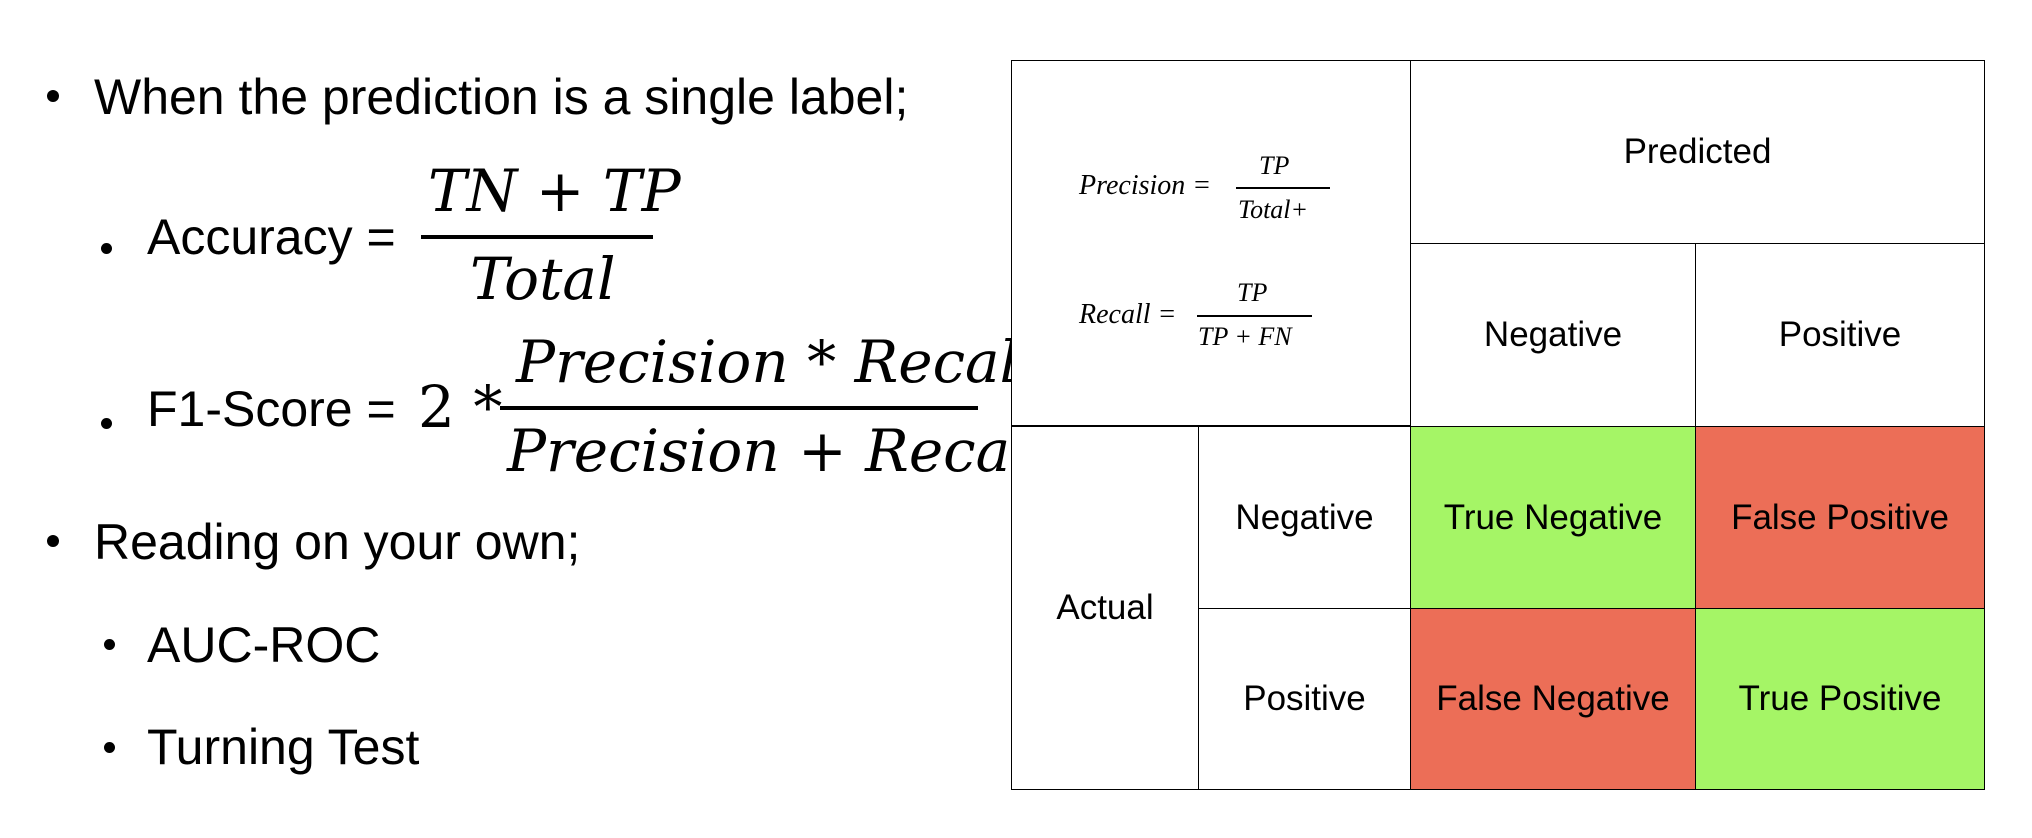 This screenshot has width=2032, height=838. What do you see at coordinates (1553, 699) in the screenshot?
I see `false-negative-cell: False Negative` at bounding box center [1553, 699].